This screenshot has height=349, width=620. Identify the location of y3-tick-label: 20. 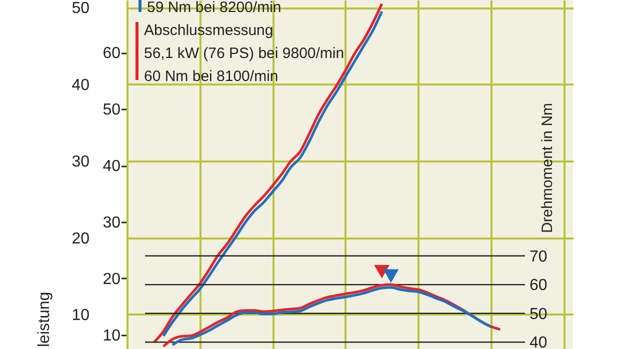
(111, 279).